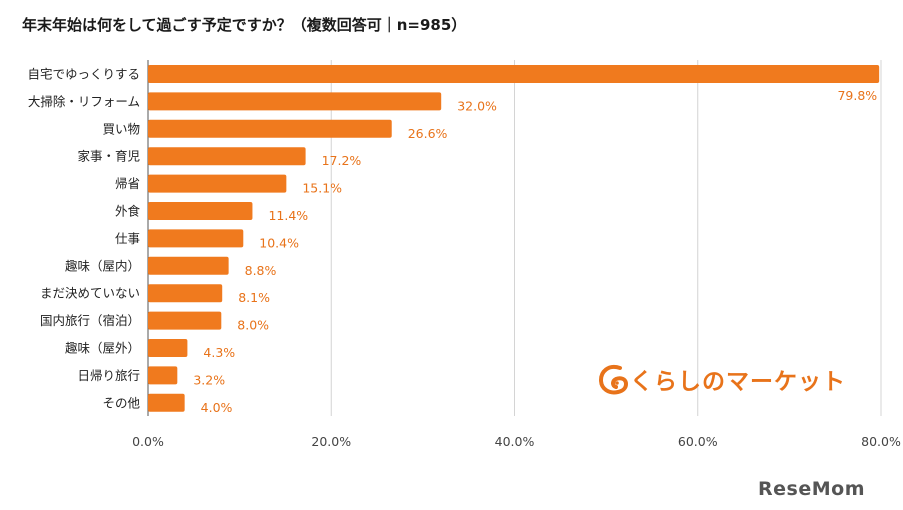 Image resolution: width=903 pixels, height=510 pixels. Describe the element at coordinates (217, 407) in the screenshot. I see `value-label: 4.0%` at that location.